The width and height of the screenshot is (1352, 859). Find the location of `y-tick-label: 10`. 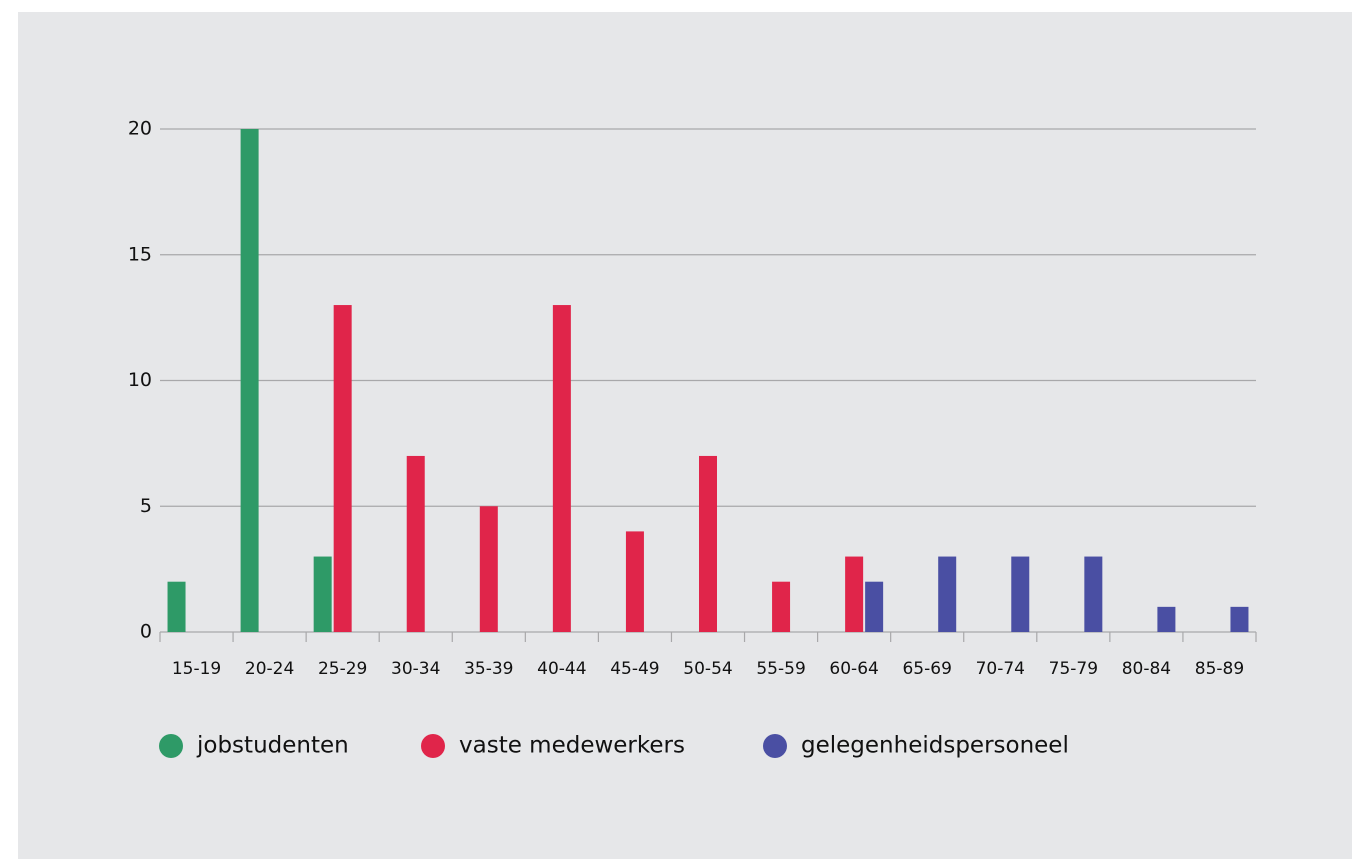

y-tick-label: 10 is located at coordinates (140, 380).